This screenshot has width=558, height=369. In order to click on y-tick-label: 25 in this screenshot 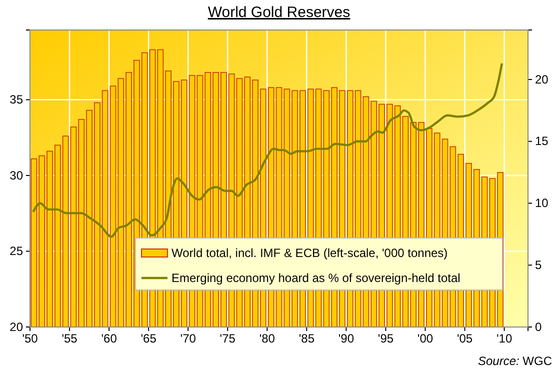, I will do `click(17, 251)`.